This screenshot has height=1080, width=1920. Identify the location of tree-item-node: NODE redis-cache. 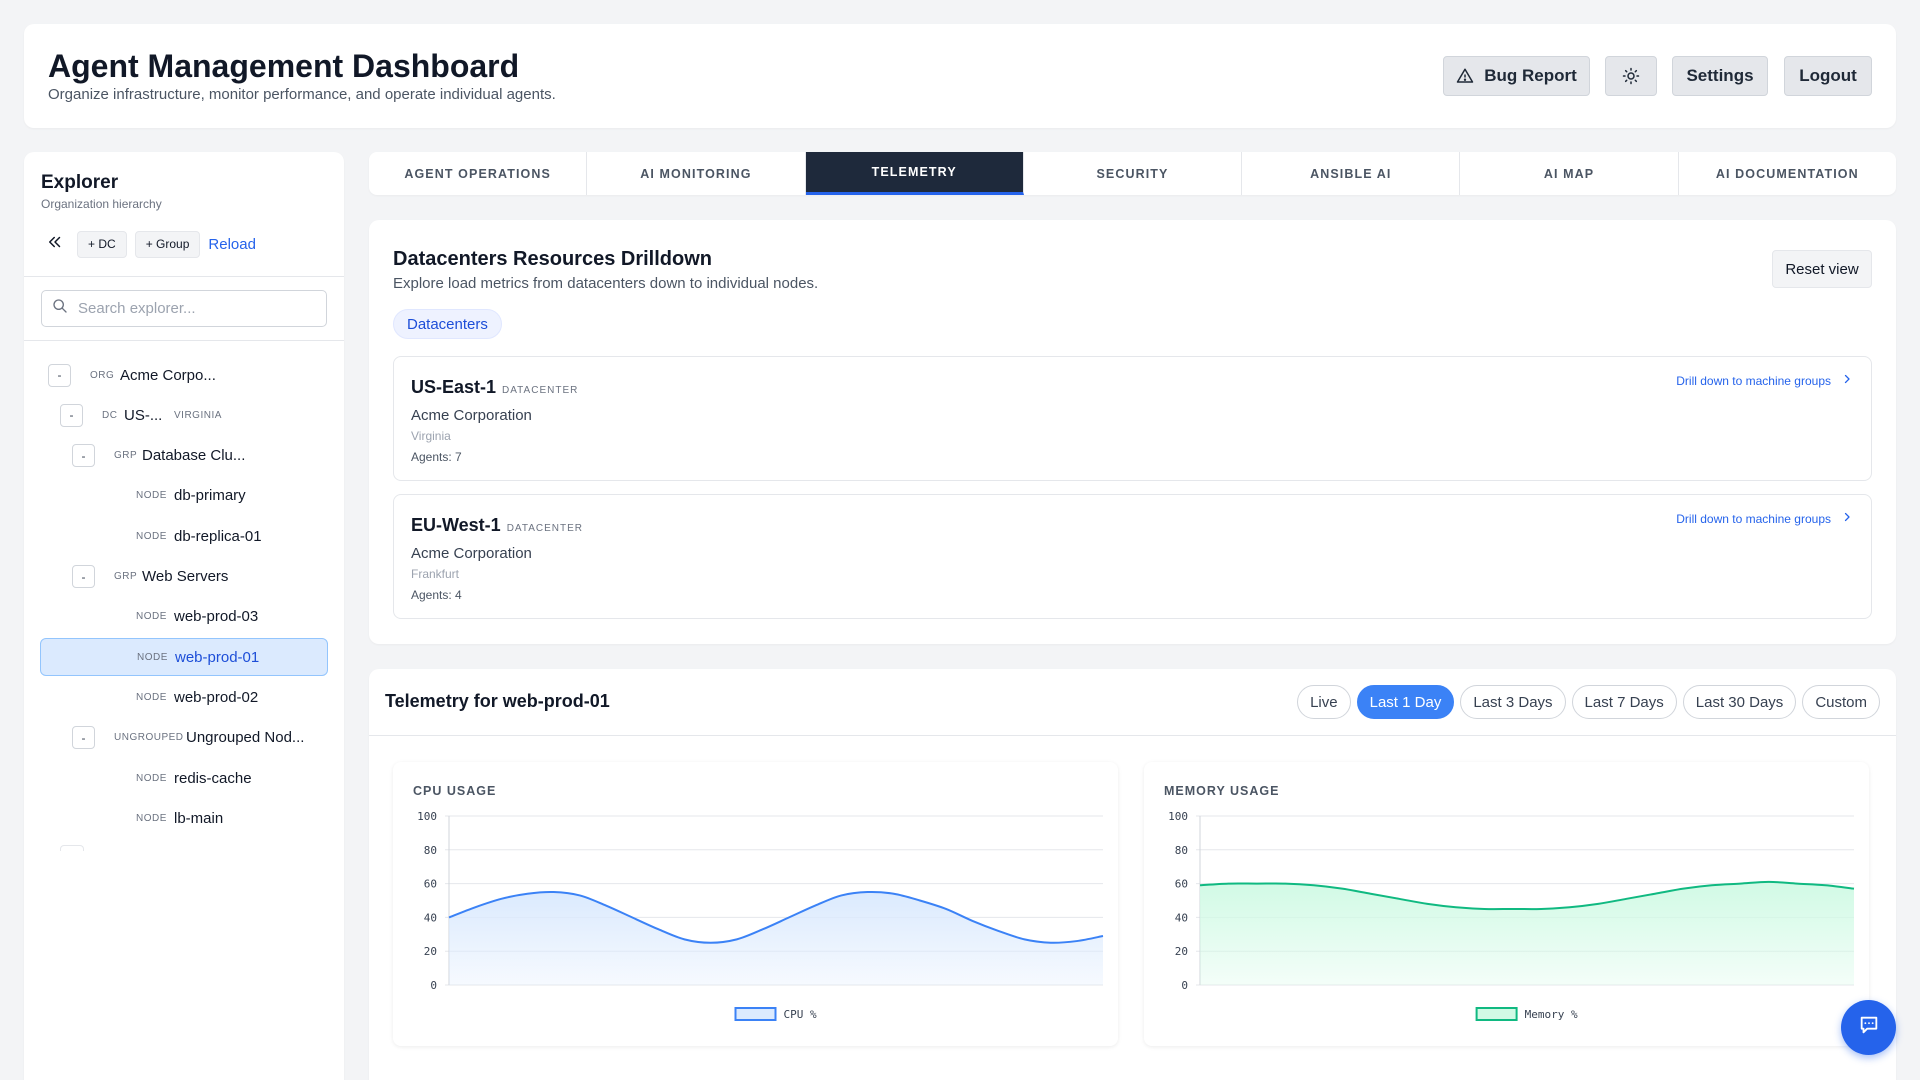
(184, 778).